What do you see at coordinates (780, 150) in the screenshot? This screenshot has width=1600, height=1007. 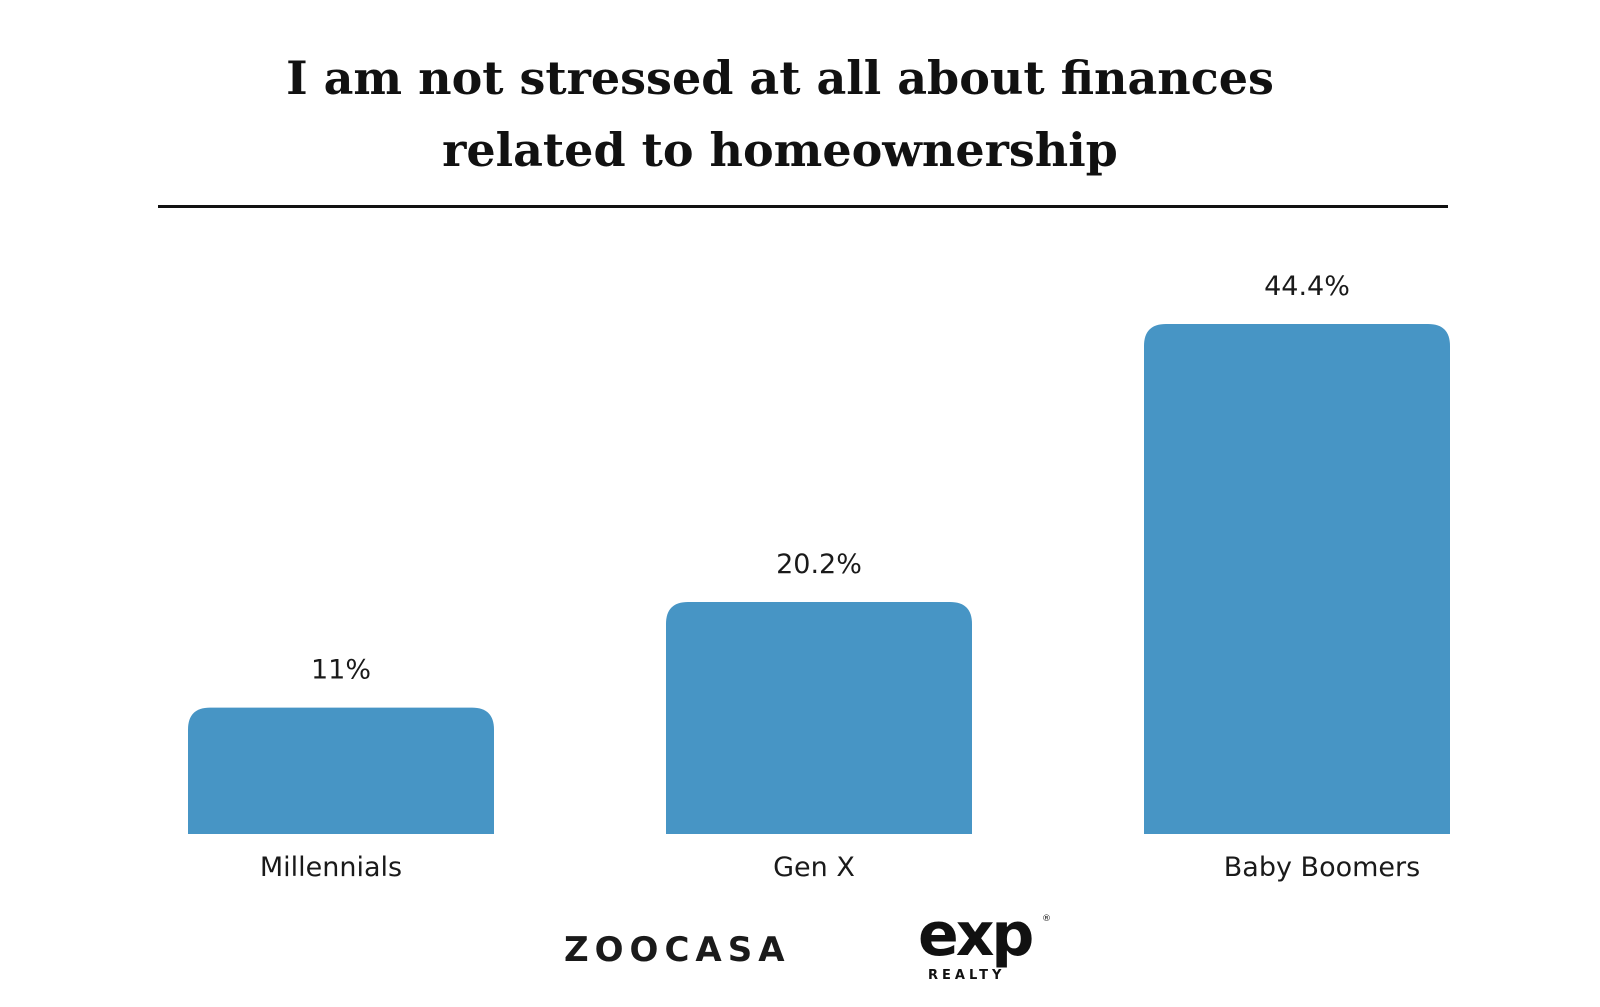 I see `chart-title-line-2: related to homeownership` at bounding box center [780, 150].